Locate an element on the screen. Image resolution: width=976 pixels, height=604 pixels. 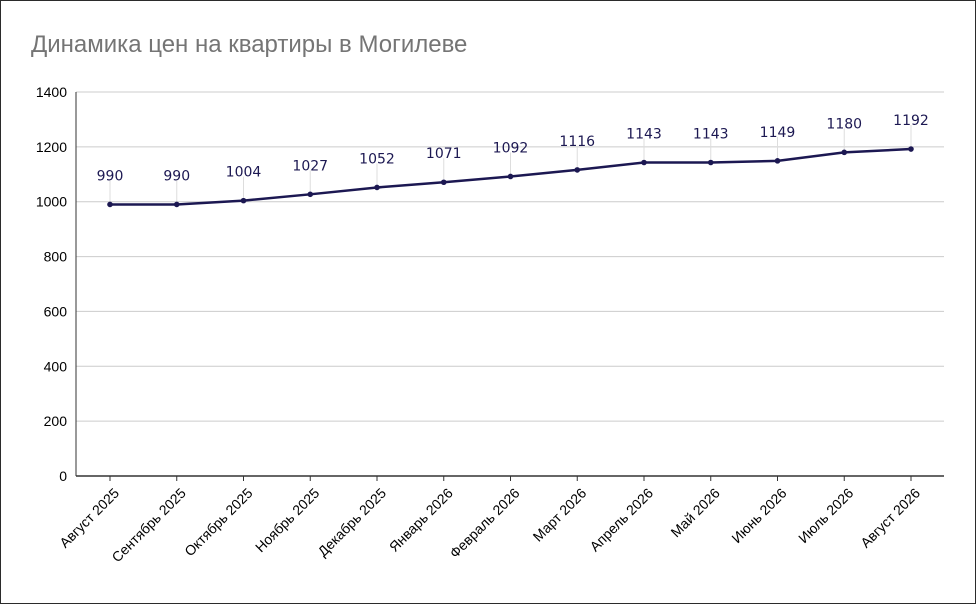
x-tick-label: Июнь 2026 is located at coordinates (758, 515).